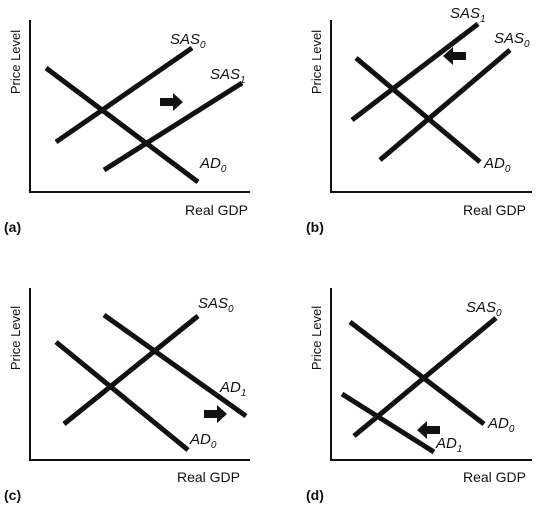 The height and width of the screenshot is (508, 540). Describe the element at coordinates (494, 477) in the screenshot. I see `panel-d-x-axis-label: Real GDP` at that location.